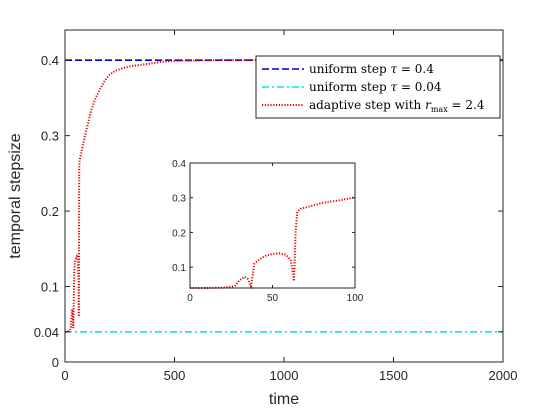 The height and width of the screenshot is (411, 548). I want to click on x-tick-label: 0, so click(64, 375).